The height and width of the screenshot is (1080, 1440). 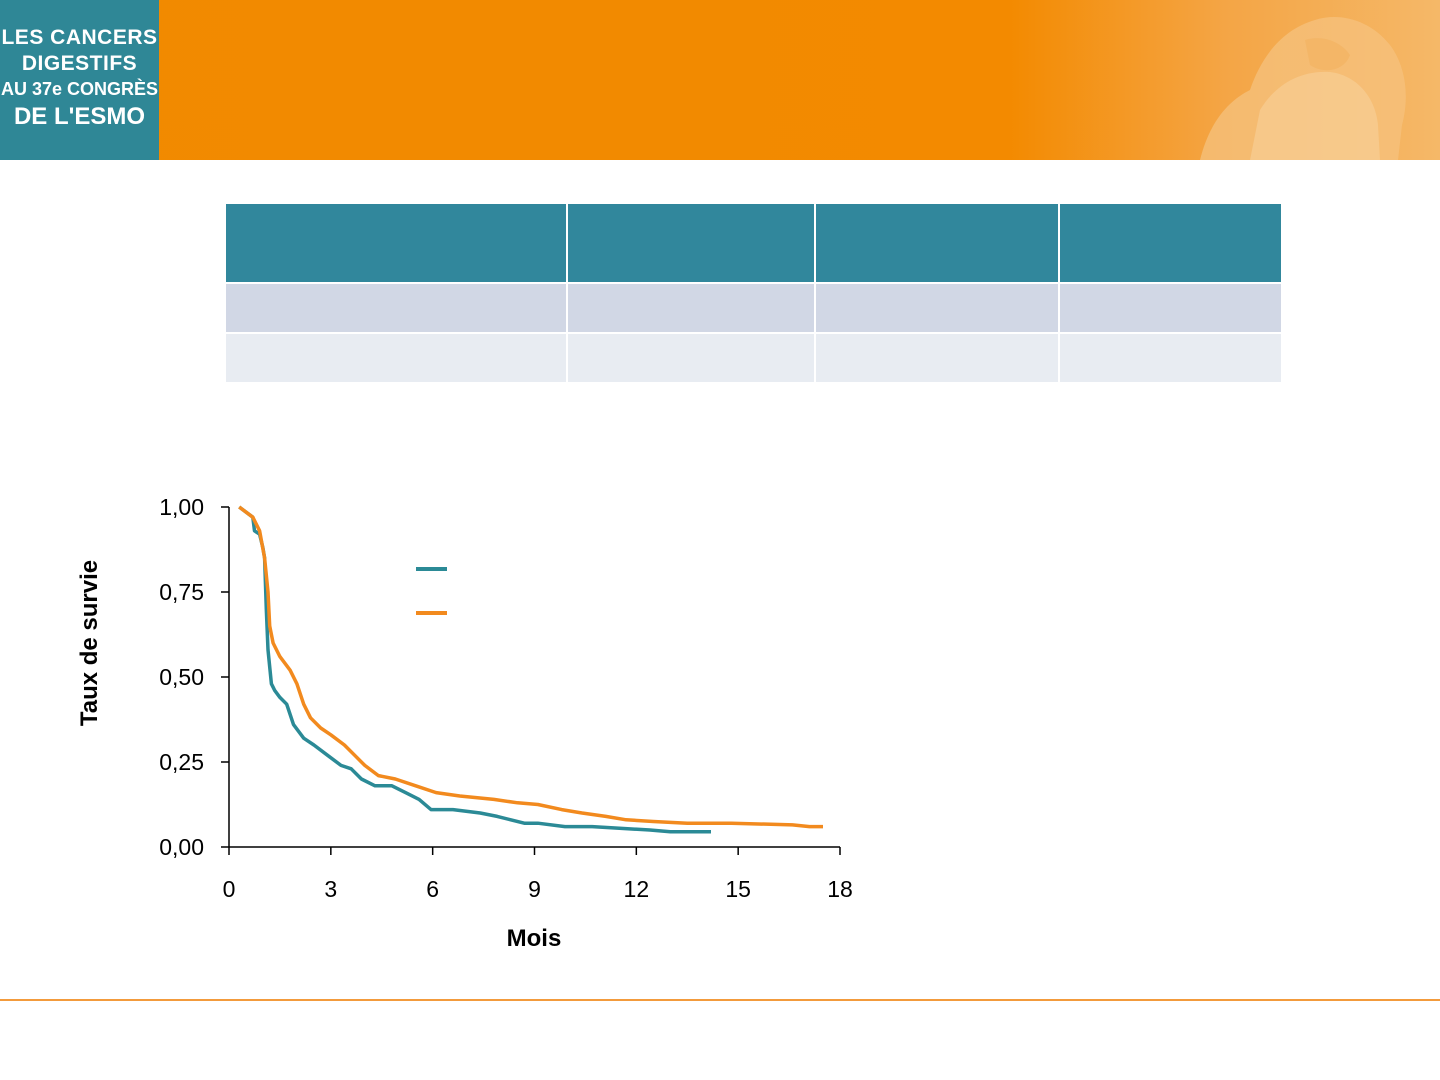 What do you see at coordinates (720, 1000) in the screenshot?
I see `footer-divider` at bounding box center [720, 1000].